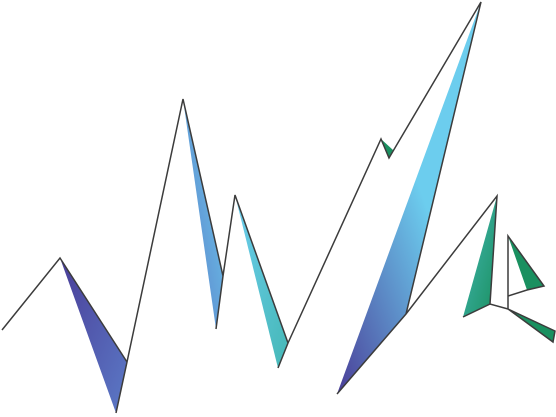 The width and height of the screenshot is (556, 417). What do you see at coordinates (261, 281) in the screenshot?
I see `shard-mid` at bounding box center [261, 281].